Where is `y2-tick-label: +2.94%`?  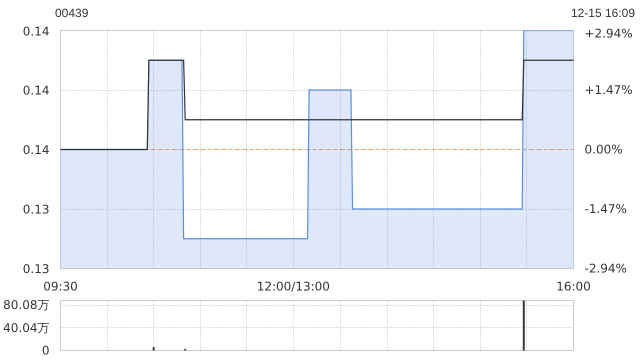 y2-tick-label: +2.94% is located at coordinates (608, 33).